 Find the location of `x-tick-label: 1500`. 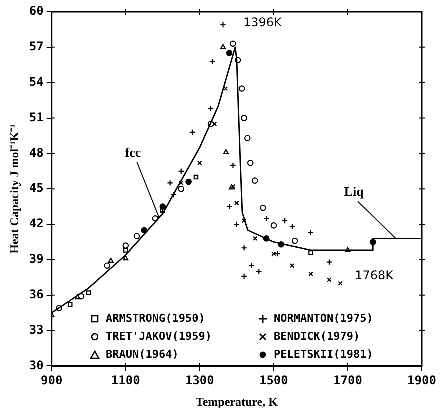

x-tick-label: 1500 is located at coordinates (273, 381).